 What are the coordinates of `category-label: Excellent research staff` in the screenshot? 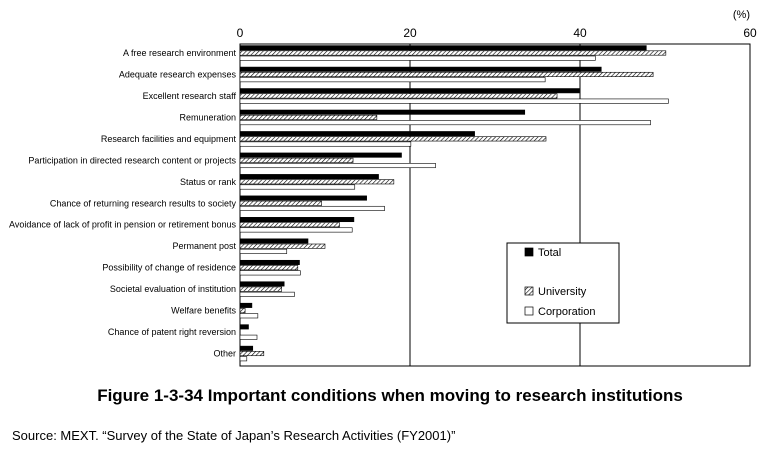 It's located at (190, 96).